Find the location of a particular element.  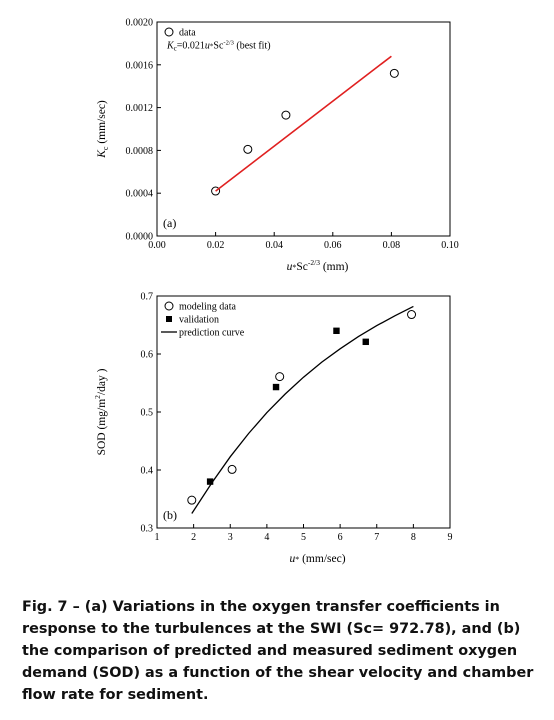

x-tick-label: 5 is located at coordinates (303, 537).